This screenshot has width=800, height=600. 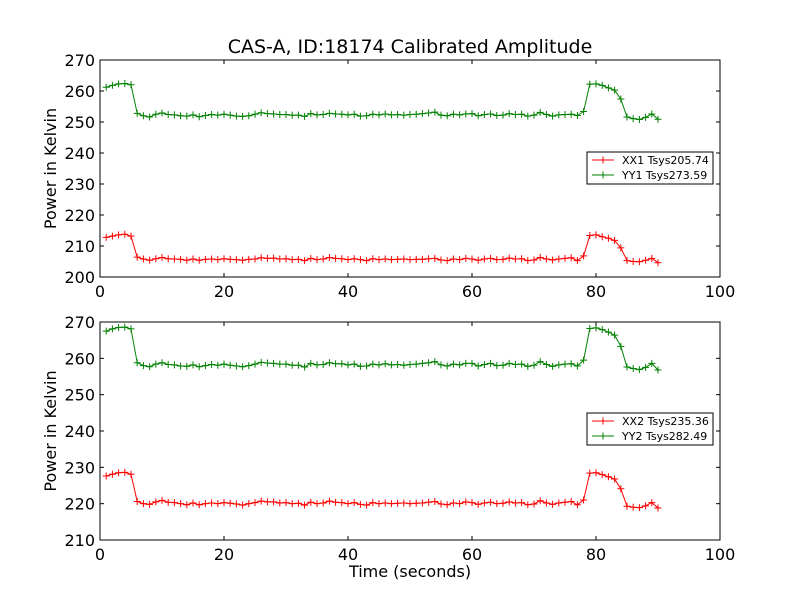 I want to click on legend-box, so click(x=650, y=429).